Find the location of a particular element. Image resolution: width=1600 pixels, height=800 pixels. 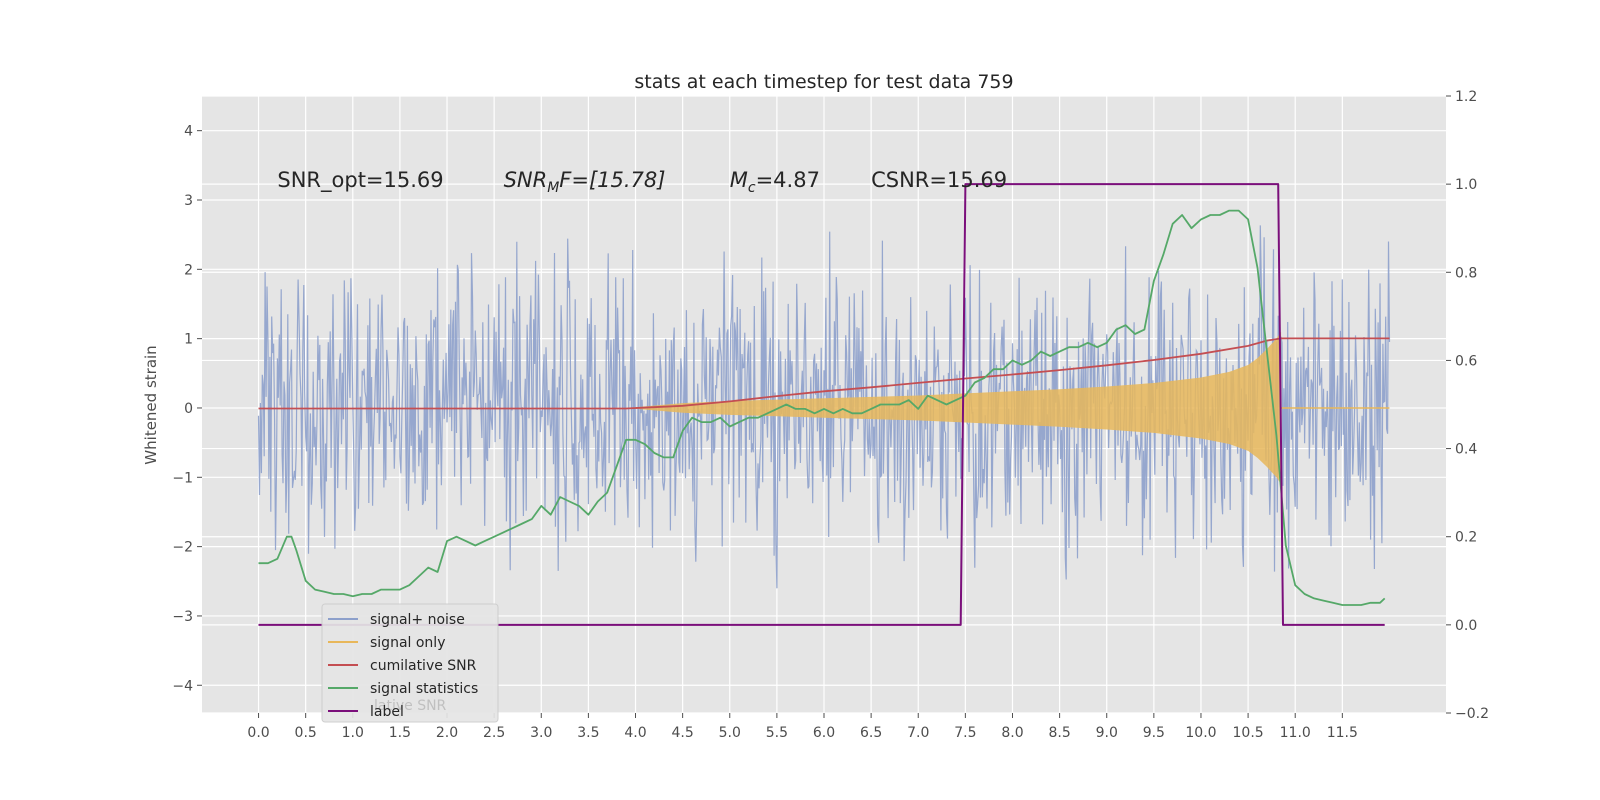

x-tick-label: 0.5 is located at coordinates (306, 733).